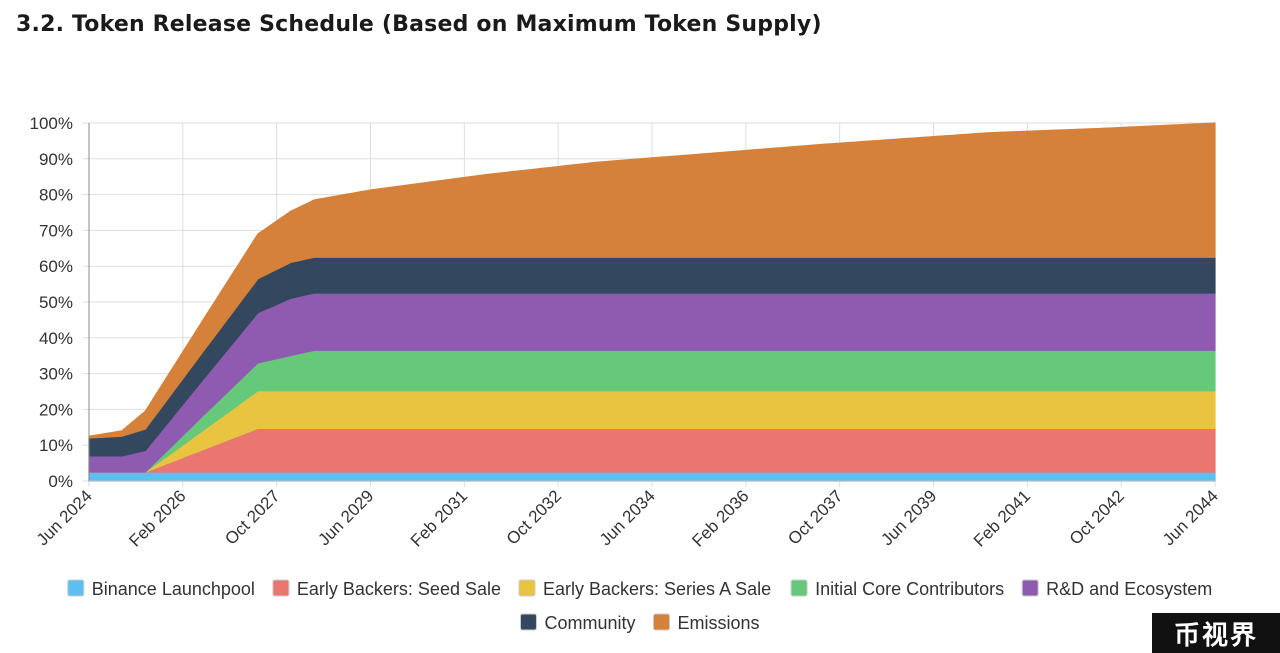  I want to click on y-tick-label: 90%, so click(56, 159).